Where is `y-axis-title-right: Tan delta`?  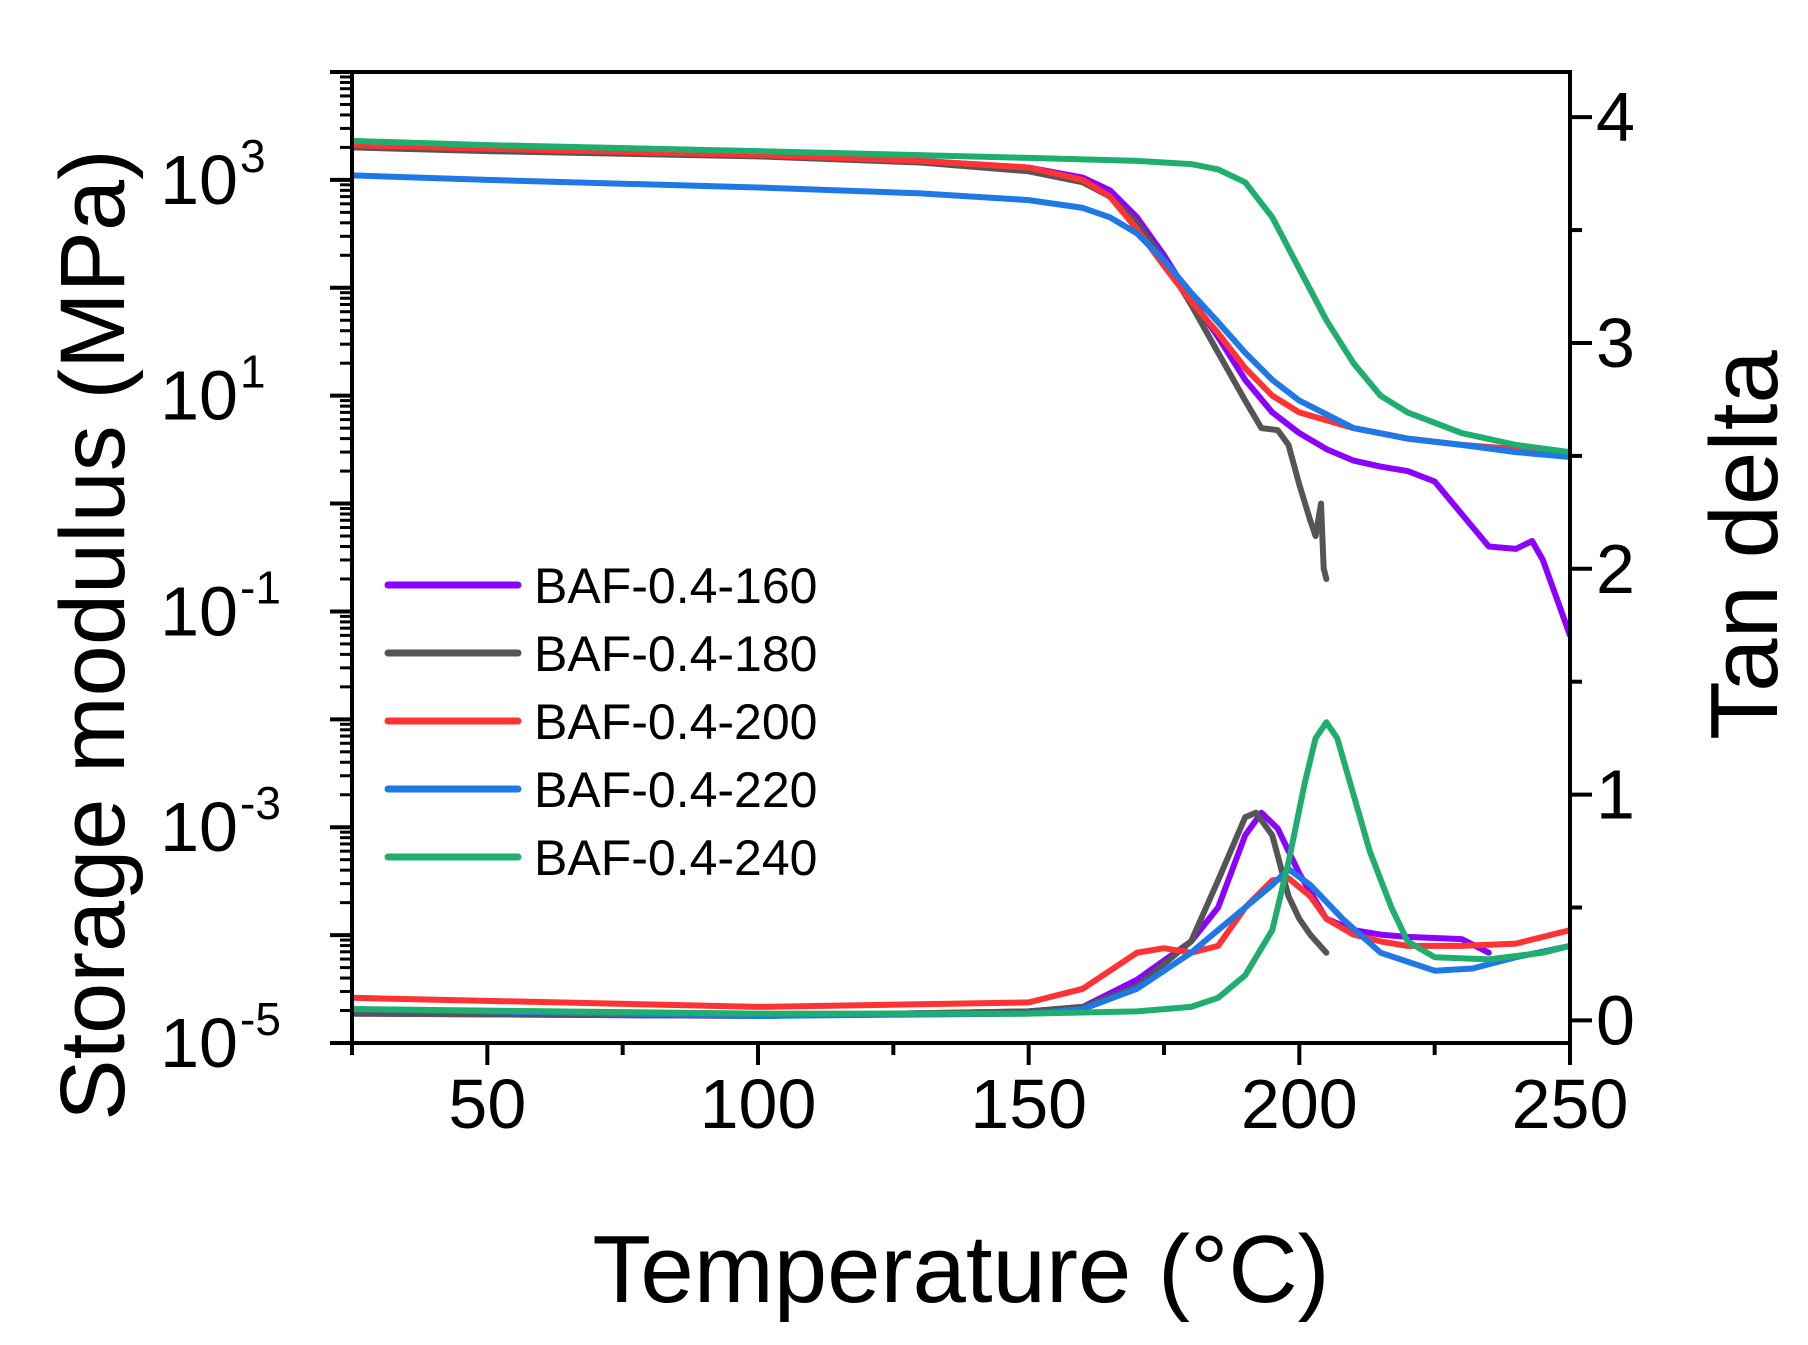
y-axis-title-right: Tan delta is located at coordinates (1744, 545).